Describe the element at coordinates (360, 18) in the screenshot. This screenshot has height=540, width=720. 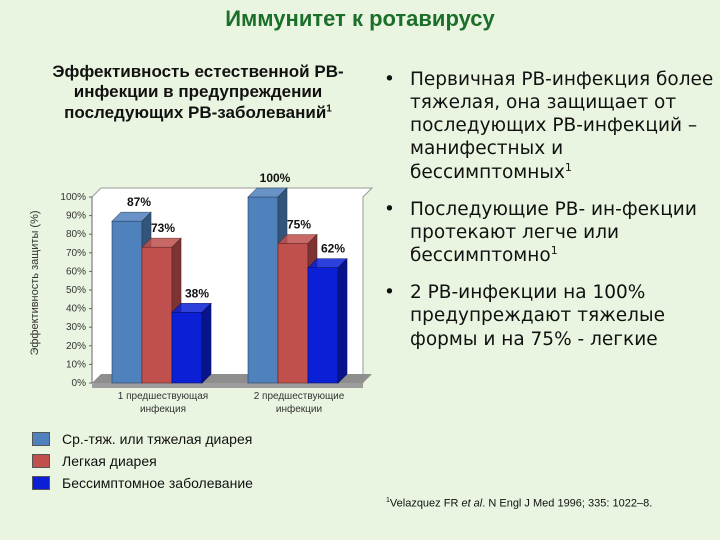
I see `slide-title: Иммунитет к ротавирусу` at that location.